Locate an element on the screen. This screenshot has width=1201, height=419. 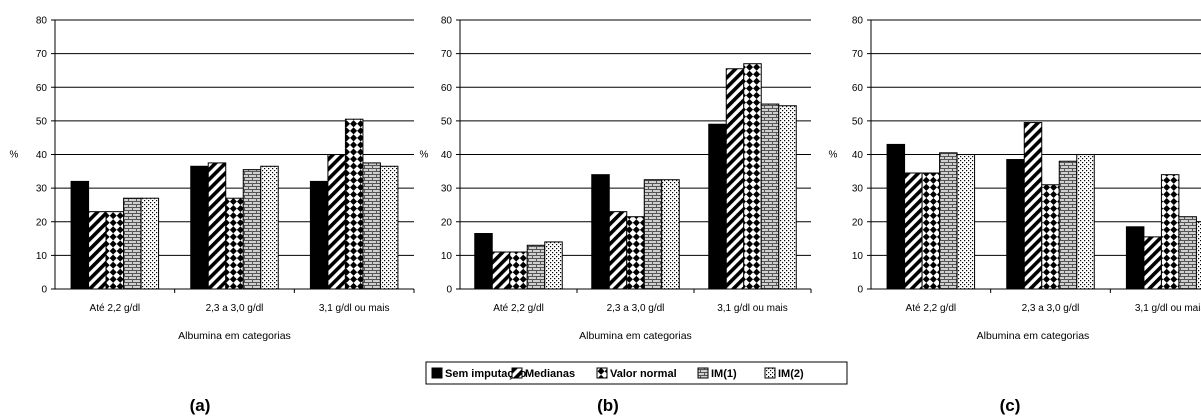
panel-label: (a) is located at coordinates (200, 405).